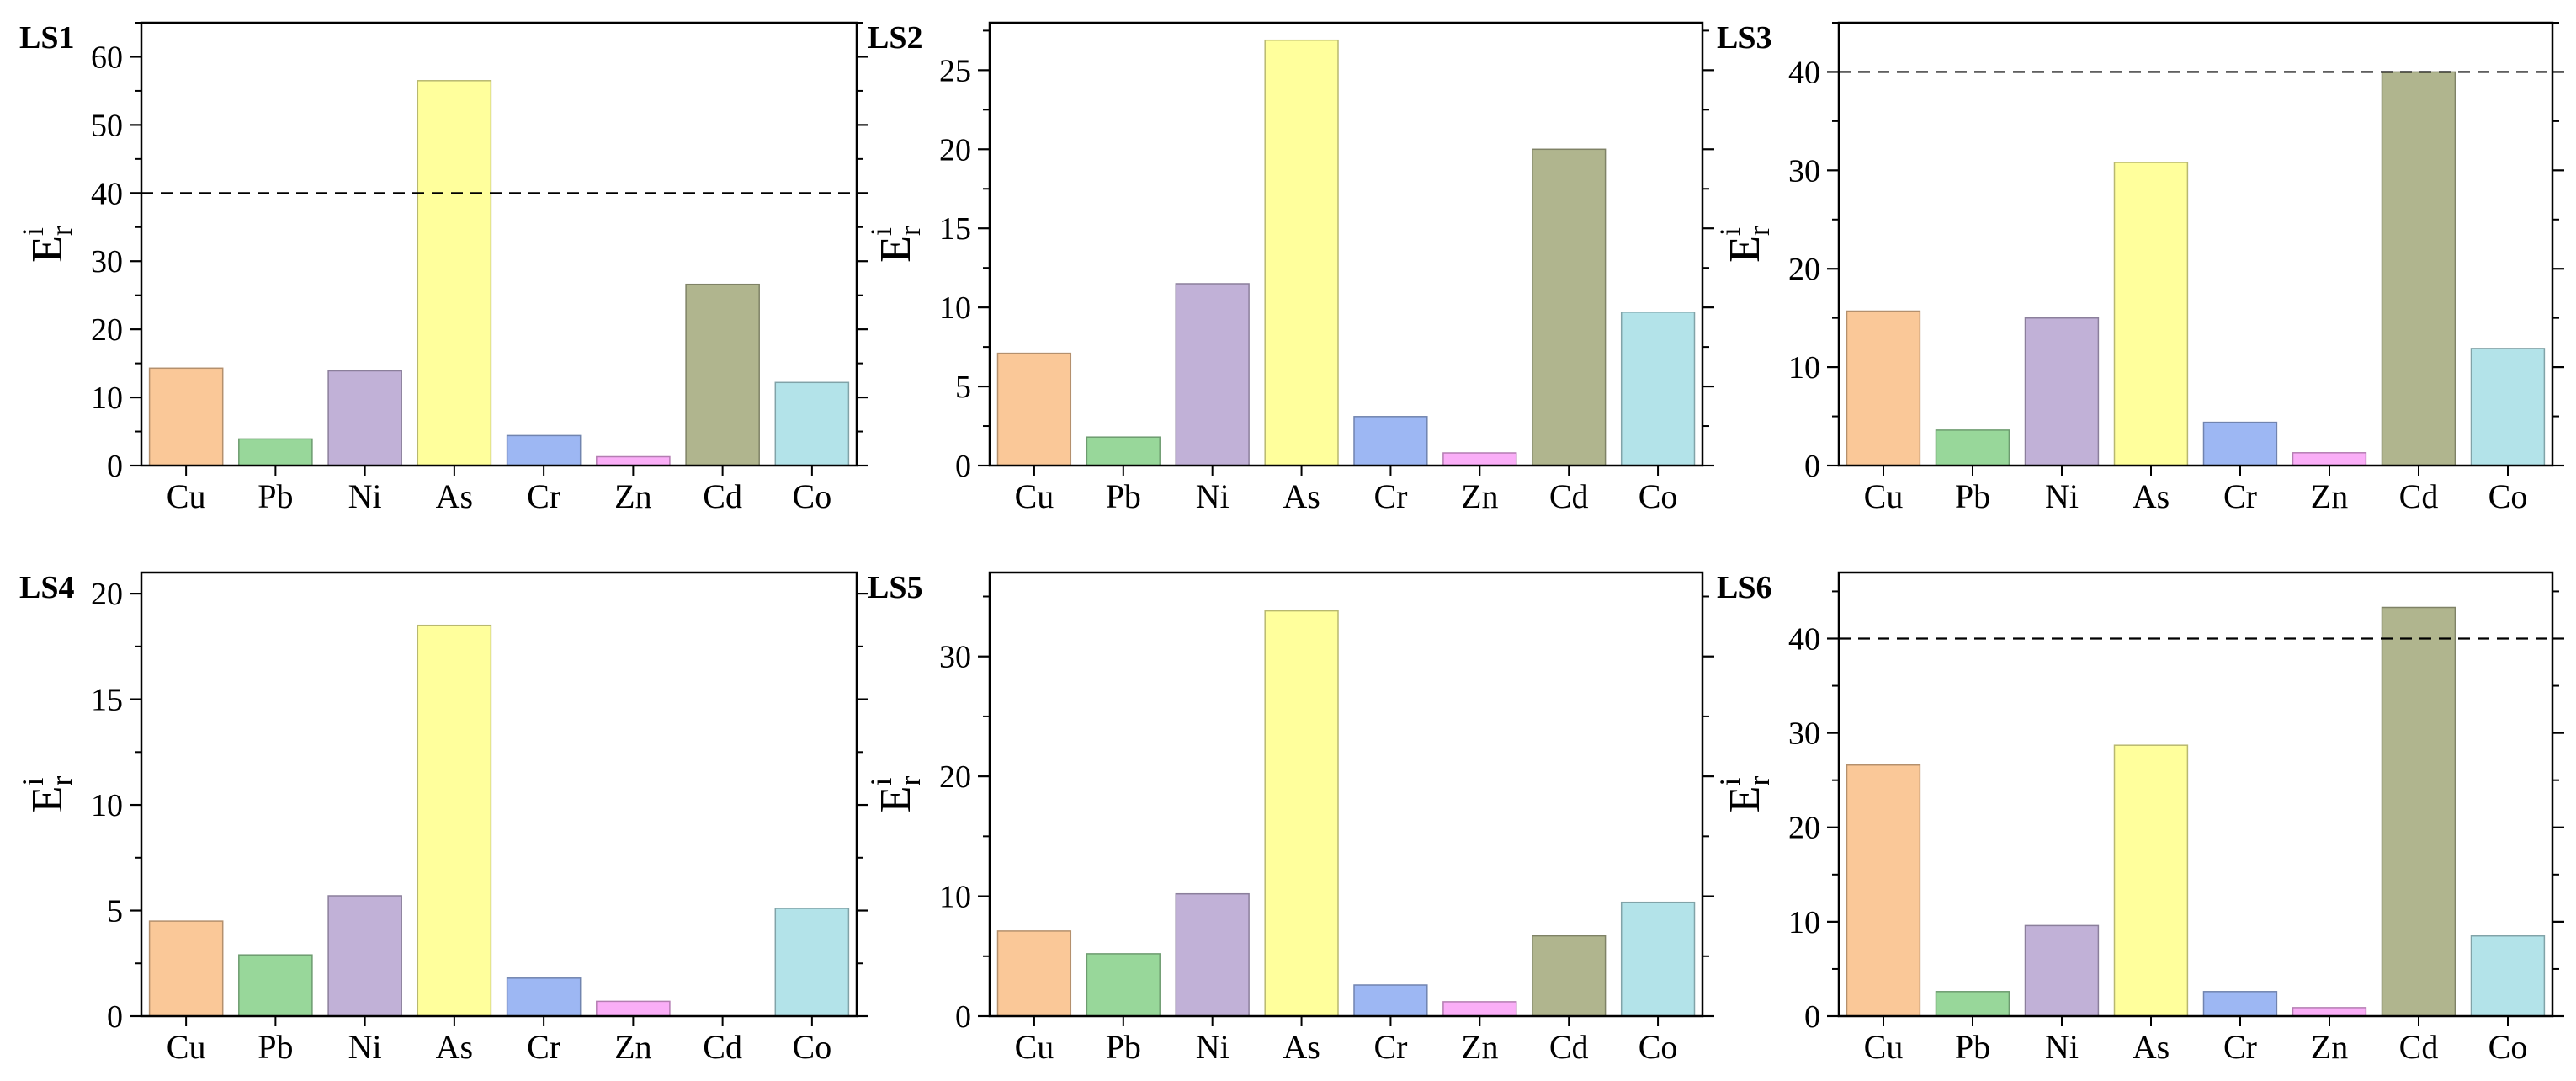  Describe the element at coordinates (46, 587) in the screenshot. I see `panel-label: LS4` at that location.